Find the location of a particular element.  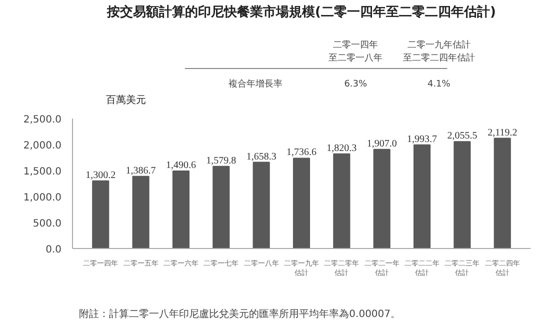

text: 二零一九年估計 is located at coordinates (438, 45).